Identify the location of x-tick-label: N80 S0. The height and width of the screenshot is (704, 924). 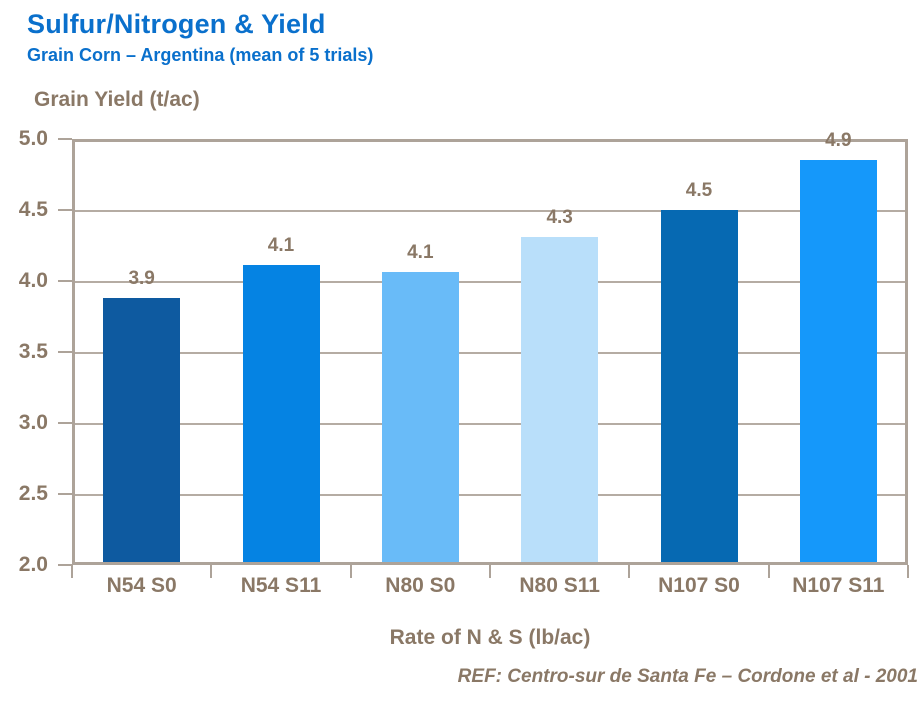
(420, 585).